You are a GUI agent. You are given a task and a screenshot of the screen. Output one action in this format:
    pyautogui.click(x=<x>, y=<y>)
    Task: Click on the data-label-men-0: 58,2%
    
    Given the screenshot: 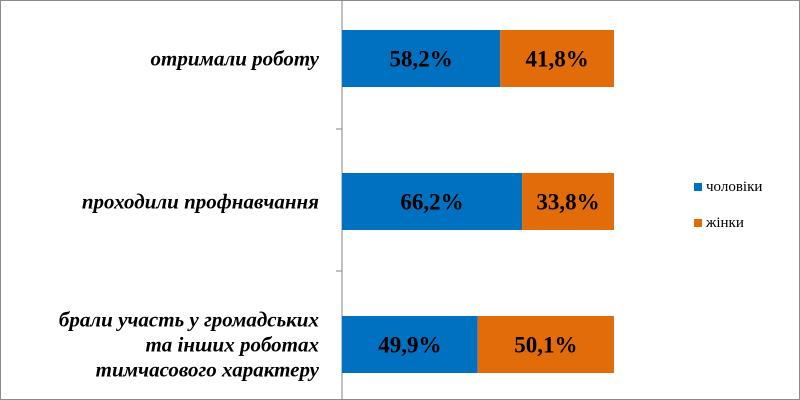 What is the action you would take?
    pyautogui.click(x=421, y=59)
    